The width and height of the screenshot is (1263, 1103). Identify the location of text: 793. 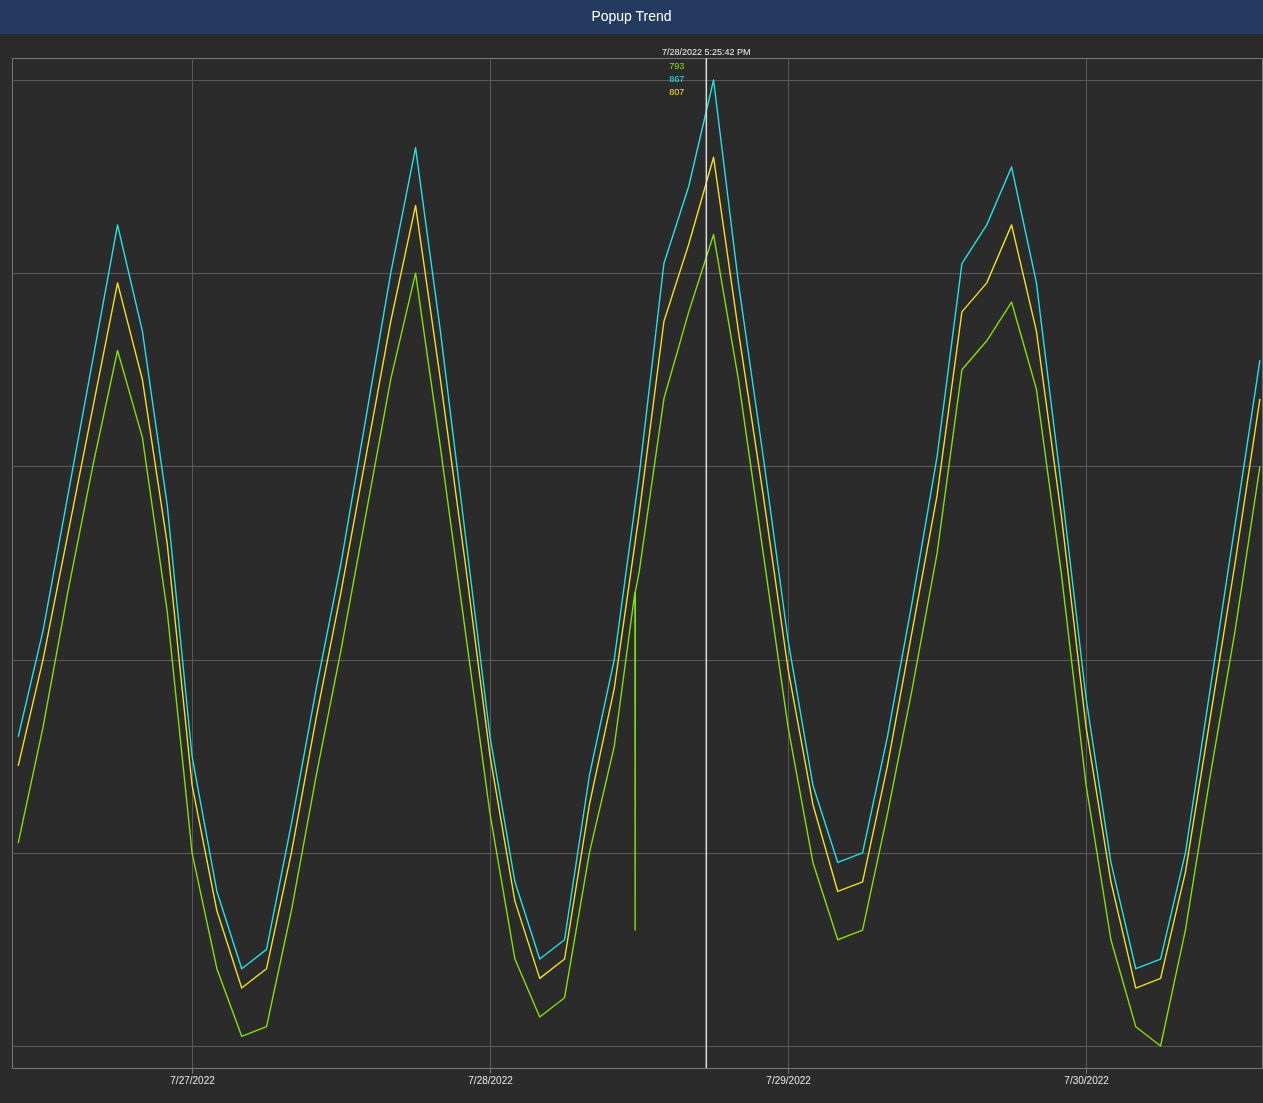
(677, 66).